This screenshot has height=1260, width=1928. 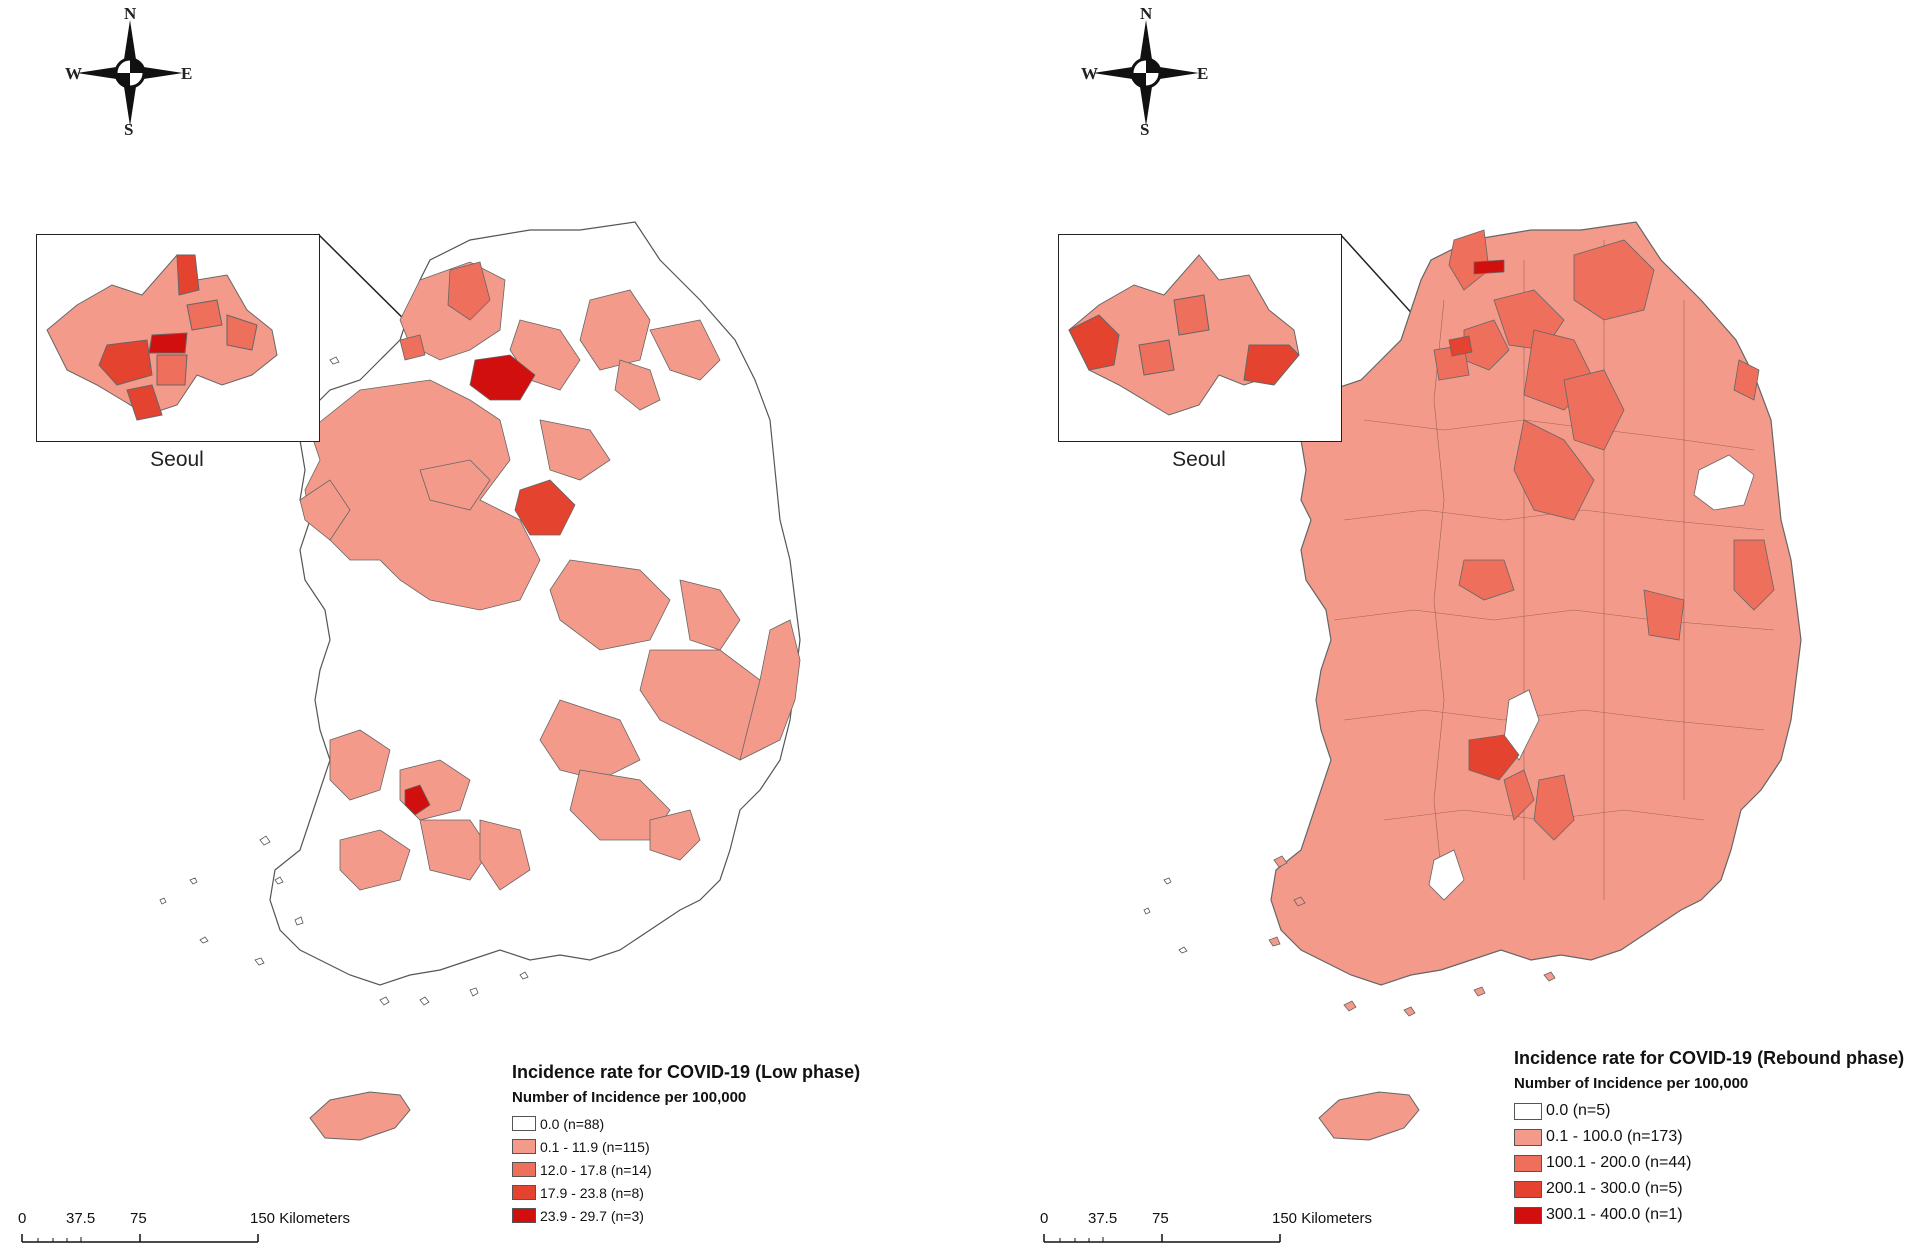 What do you see at coordinates (686, 1192) in the screenshot?
I see `legend-item: 17.9 - 23.8 (n=8)` at bounding box center [686, 1192].